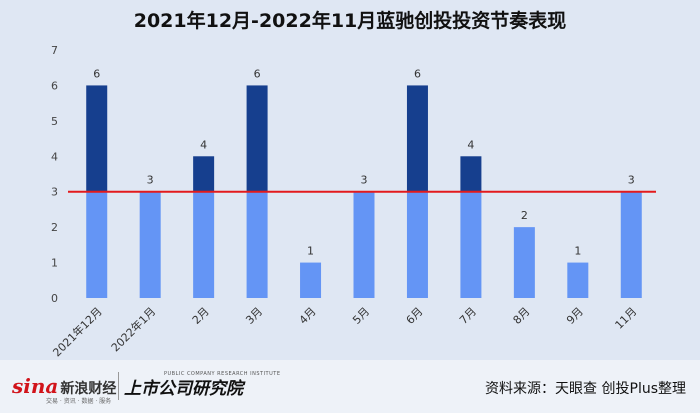  I want to click on logo-divider, so click(118, 386).